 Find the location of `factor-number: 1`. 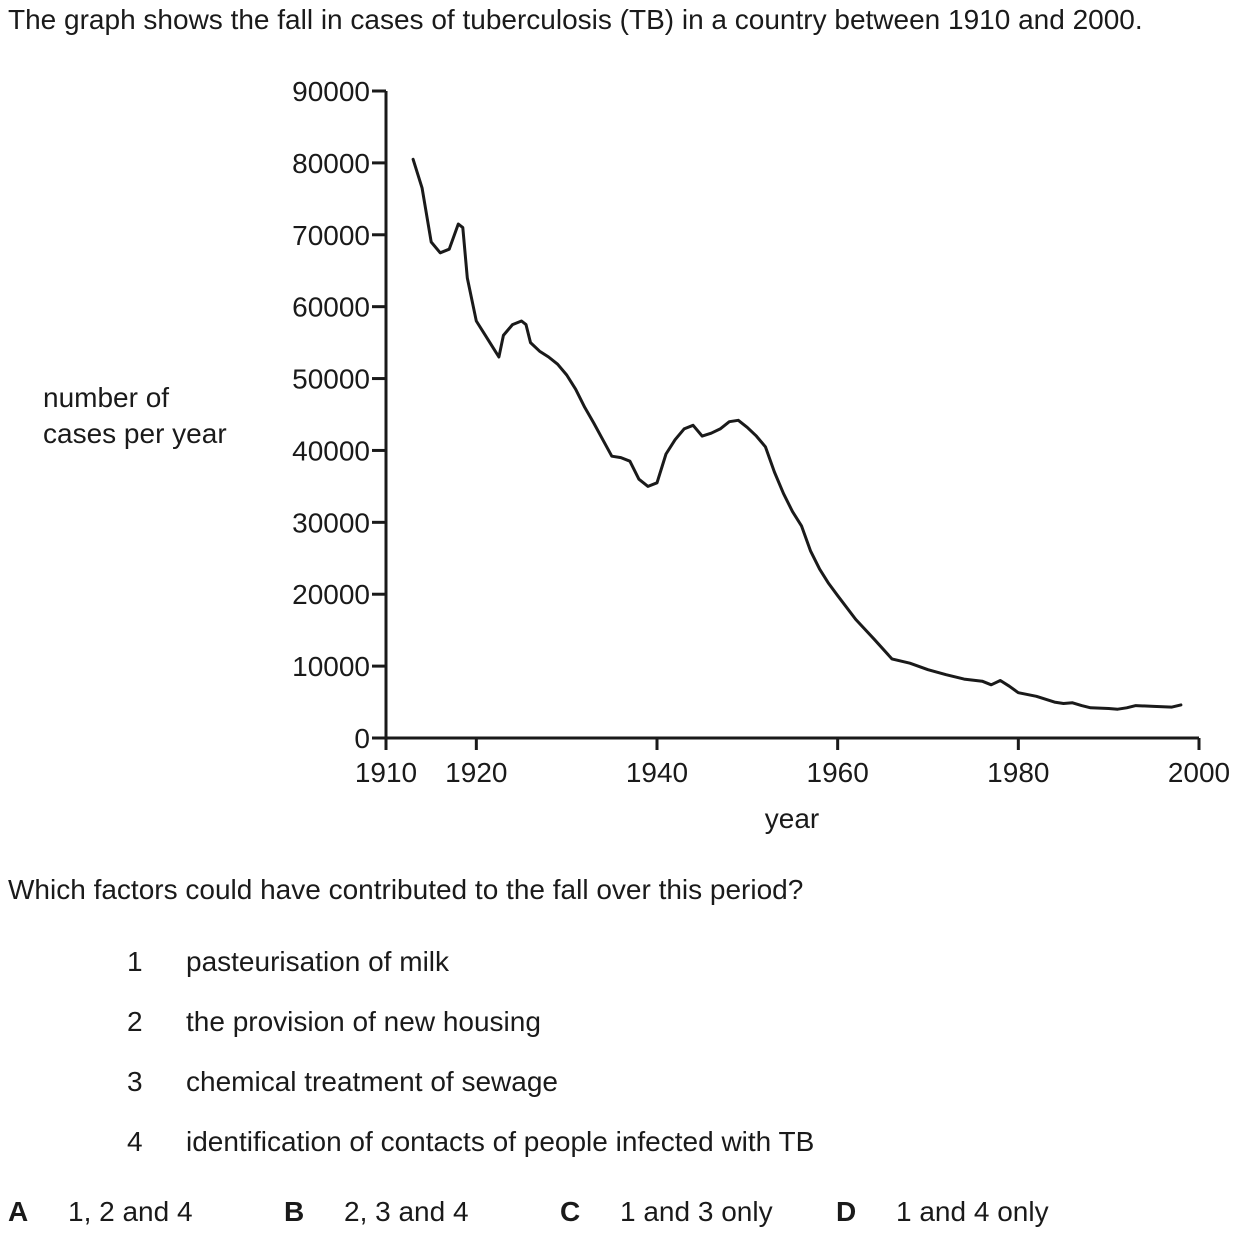

factor-number: 1 is located at coordinates (135, 961).